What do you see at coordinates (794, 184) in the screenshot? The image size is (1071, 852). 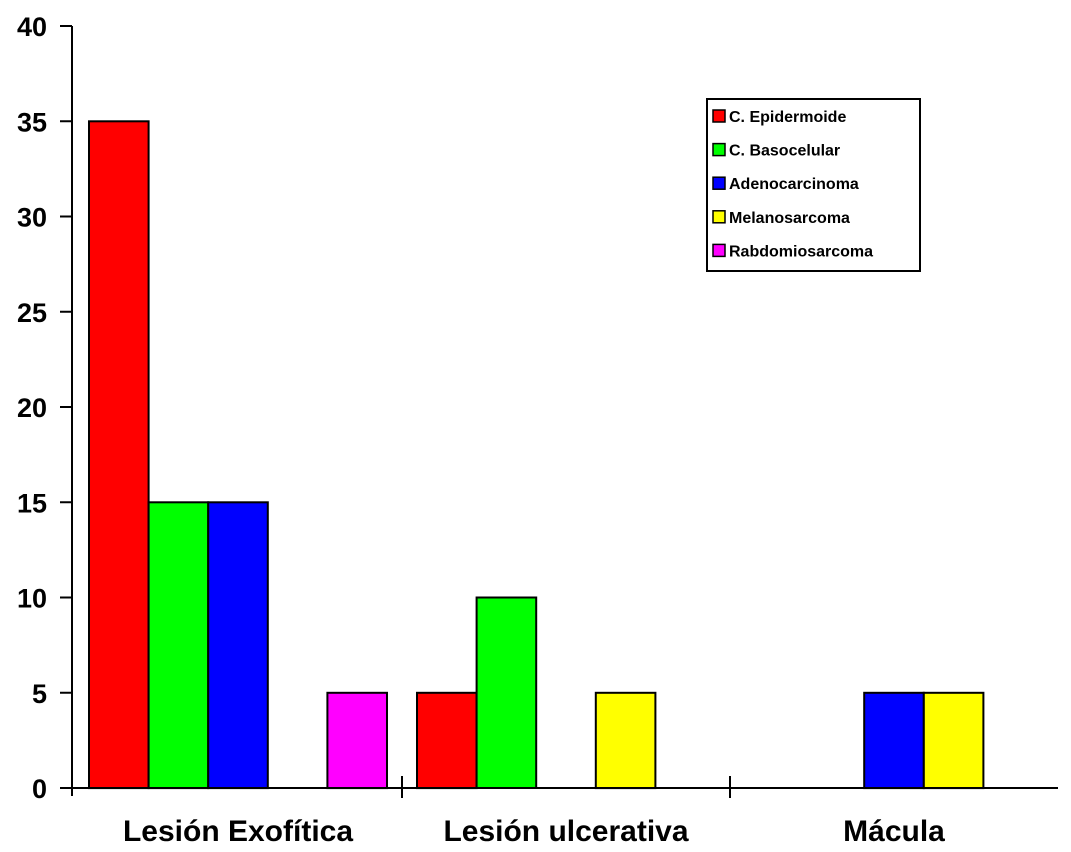 I see `legend-label: Adenocarcinoma` at bounding box center [794, 184].